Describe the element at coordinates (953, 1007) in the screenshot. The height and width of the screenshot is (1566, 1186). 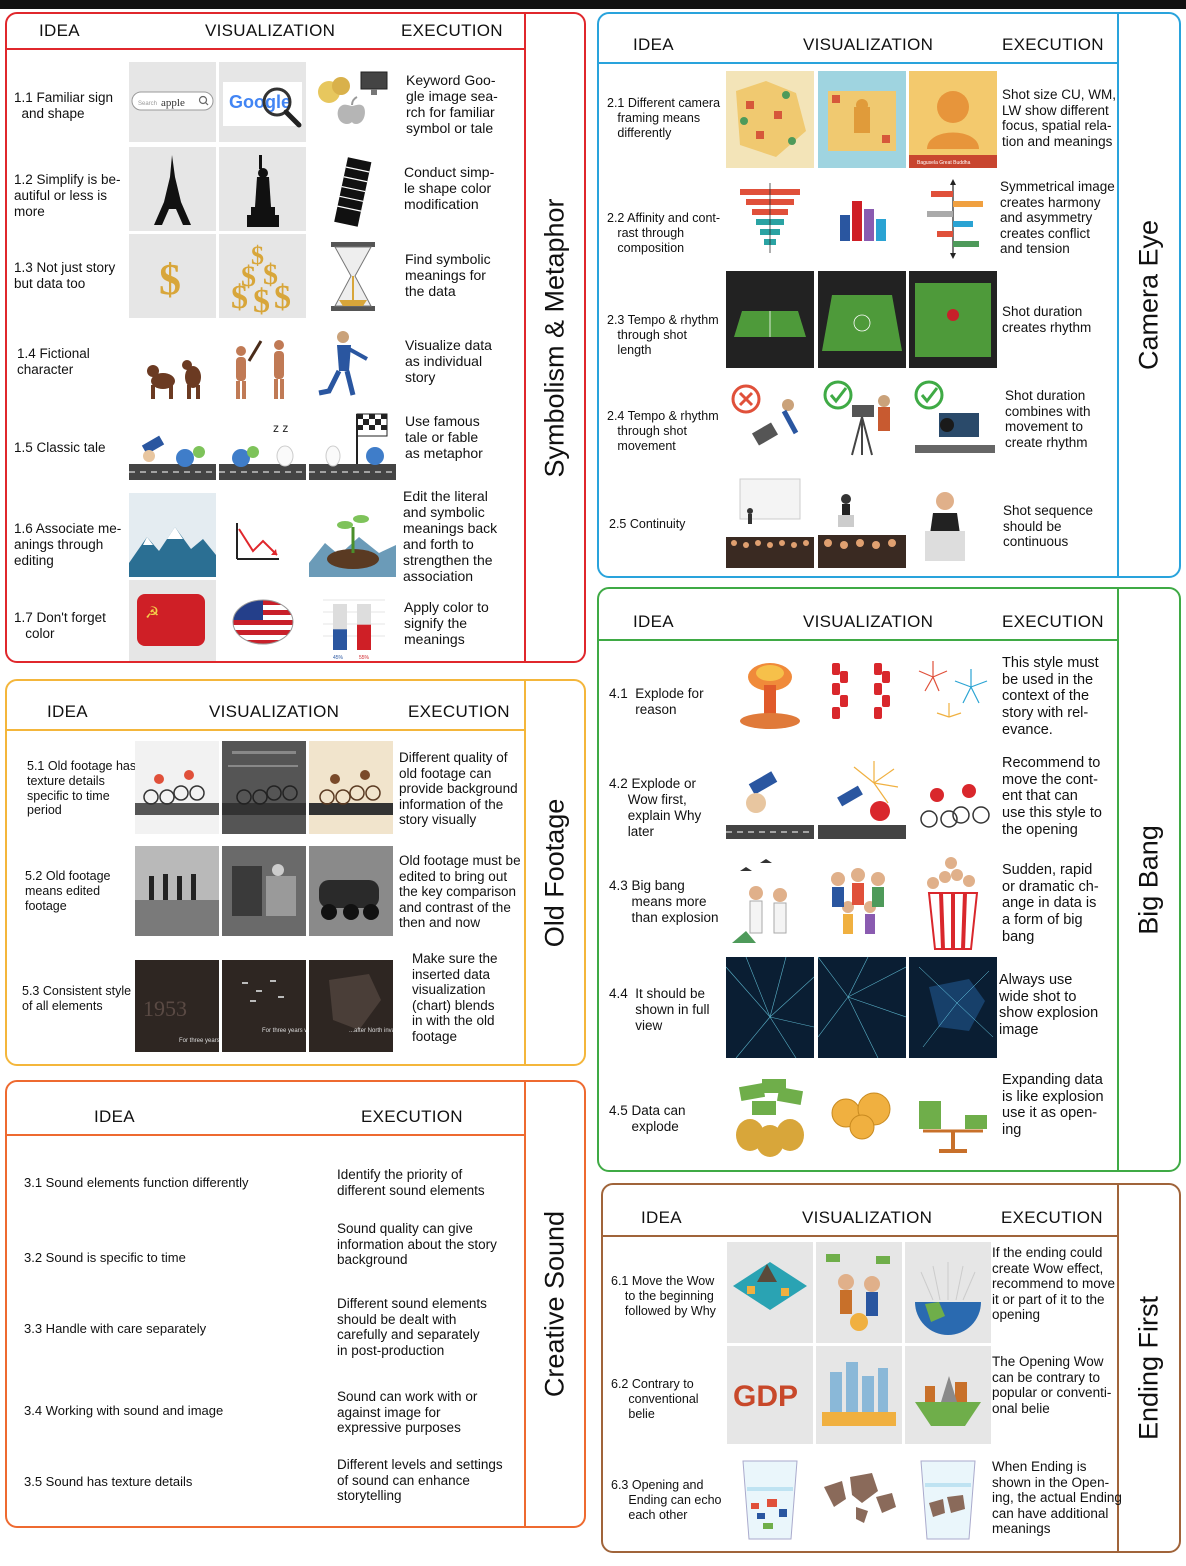
I see `image-network-map` at that location.